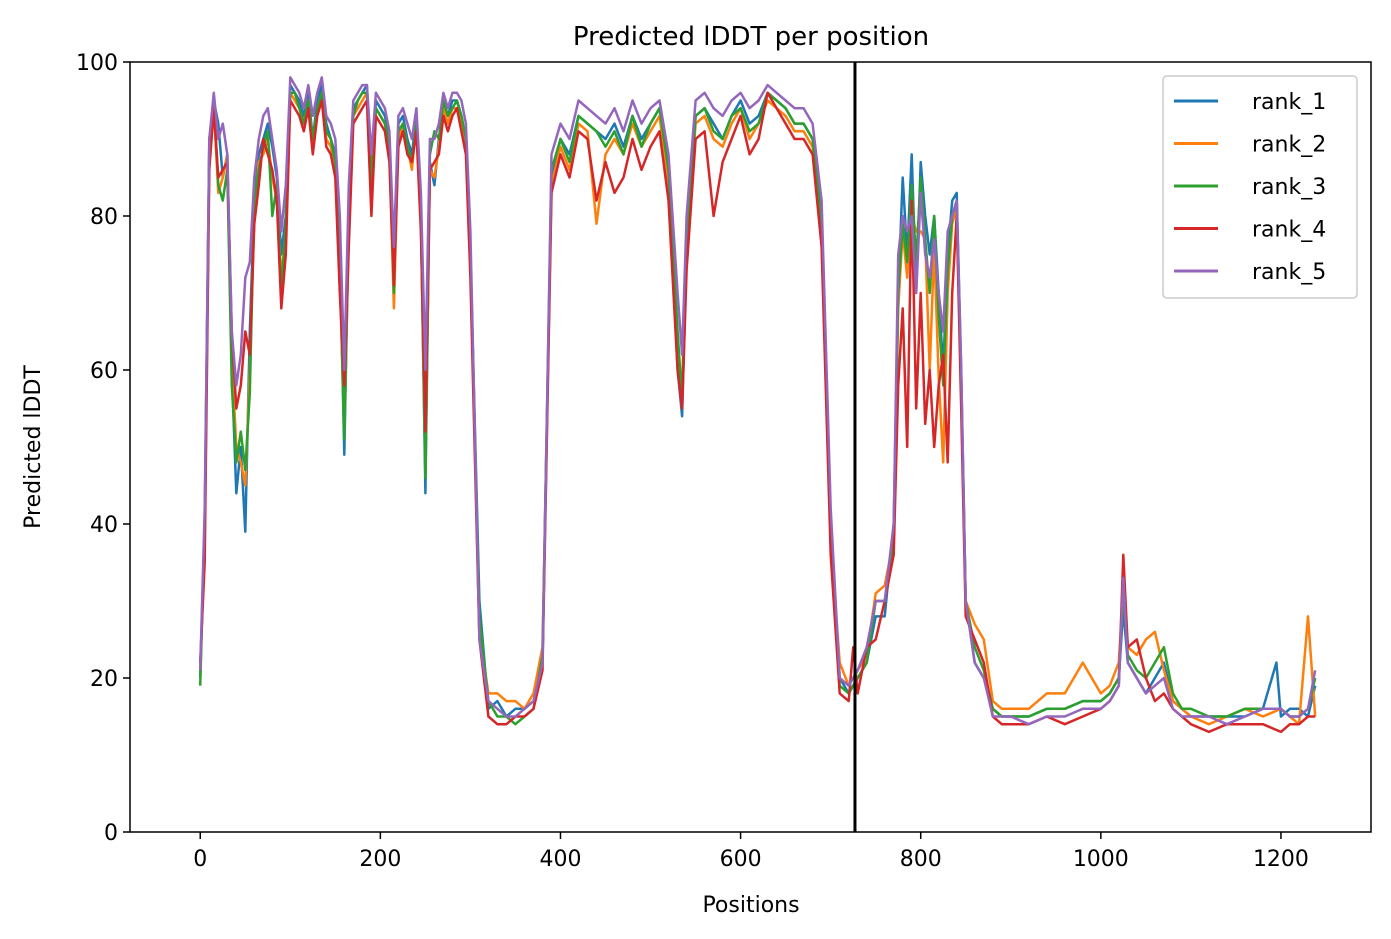  What do you see at coordinates (380, 859) in the screenshot?
I see `x-tick-label: 200` at bounding box center [380, 859].